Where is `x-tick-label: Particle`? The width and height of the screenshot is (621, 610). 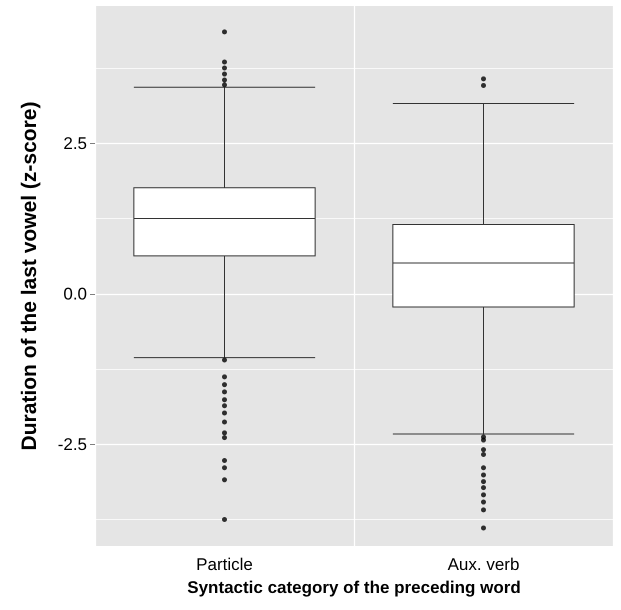
x-tick-label: Particle is located at coordinates (224, 564).